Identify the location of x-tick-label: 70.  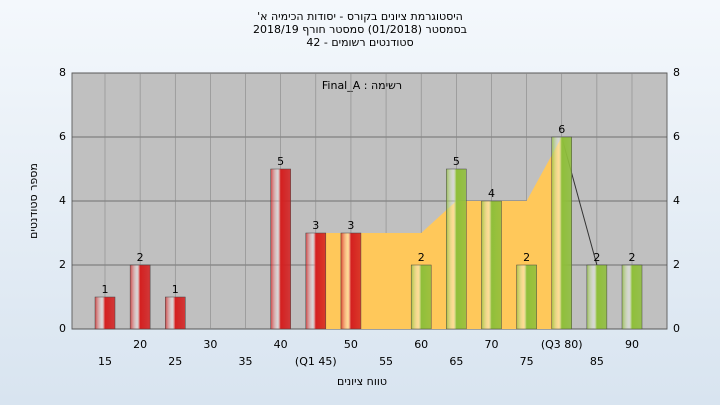
(491, 344).